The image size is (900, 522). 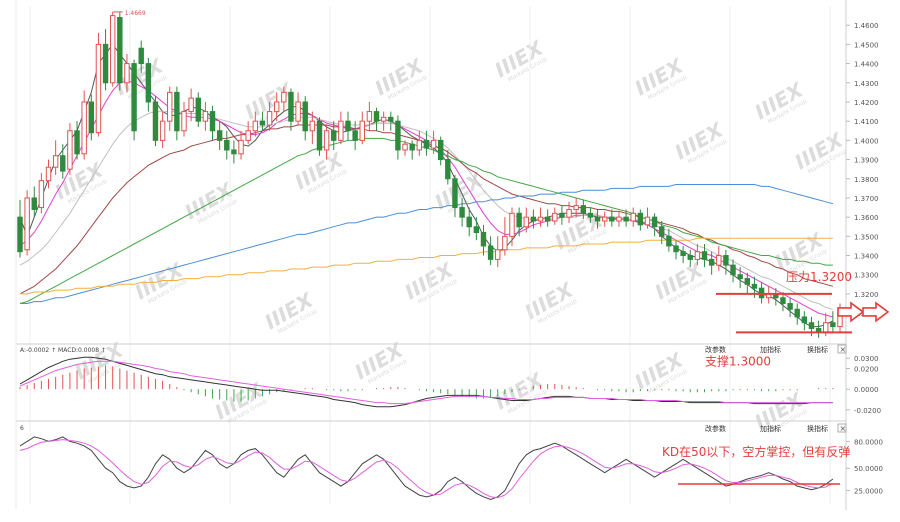 What do you see at coordinates (433, 462) in the screenshot?
I see `kd-panel: 6 改参数 加指标 换指标 ×` at bounding box center [433, 462].